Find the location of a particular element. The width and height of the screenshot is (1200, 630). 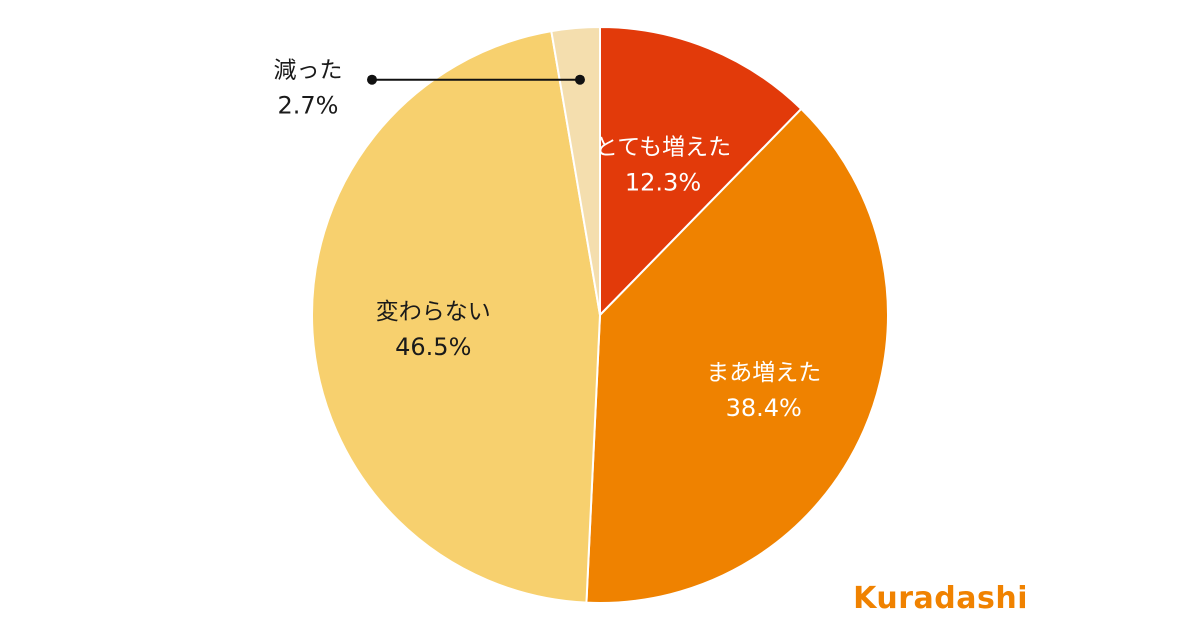

slice-totemo-fueta is located at coordinates (701, 171).